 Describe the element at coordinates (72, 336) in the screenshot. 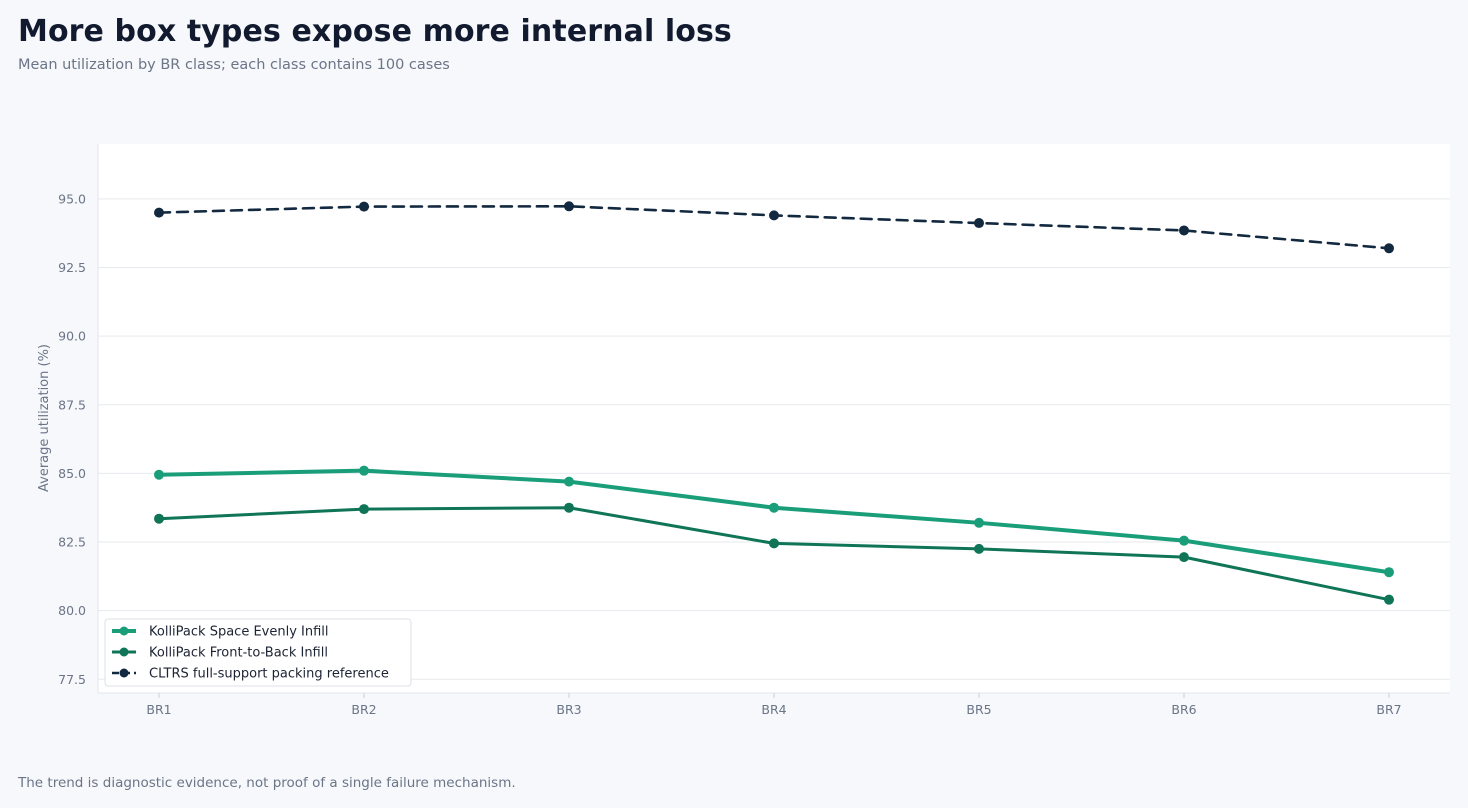

I see `y-tick-label: 90.0` at that location.